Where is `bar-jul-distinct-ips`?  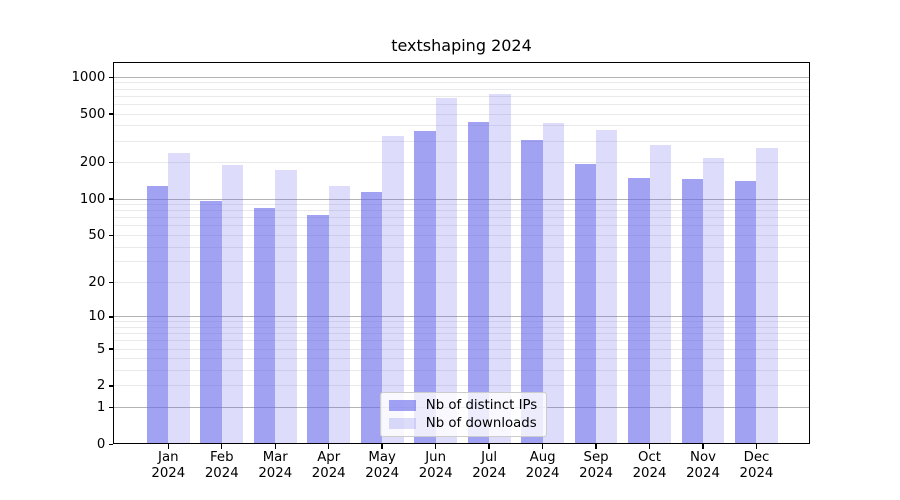 bar-jul-distinct-ips is located at coordinates (478, 283).